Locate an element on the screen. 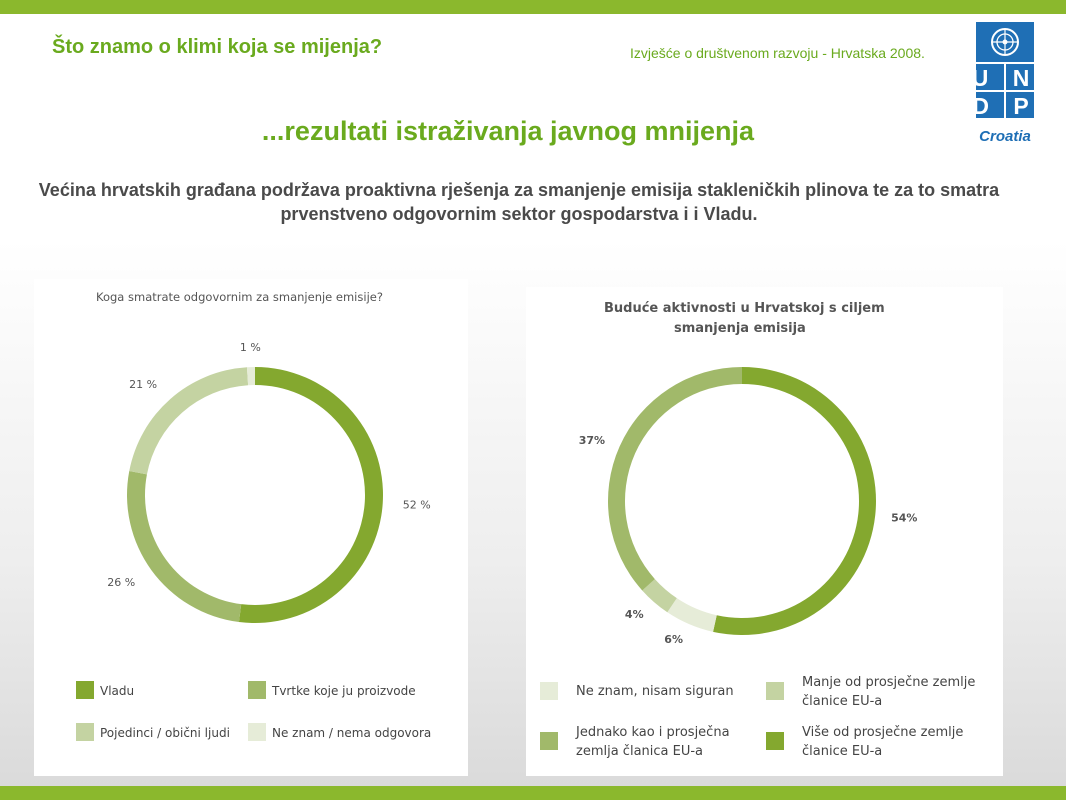  slice-ne-znam-nema-odgovora is located at coordinates (250, 376).